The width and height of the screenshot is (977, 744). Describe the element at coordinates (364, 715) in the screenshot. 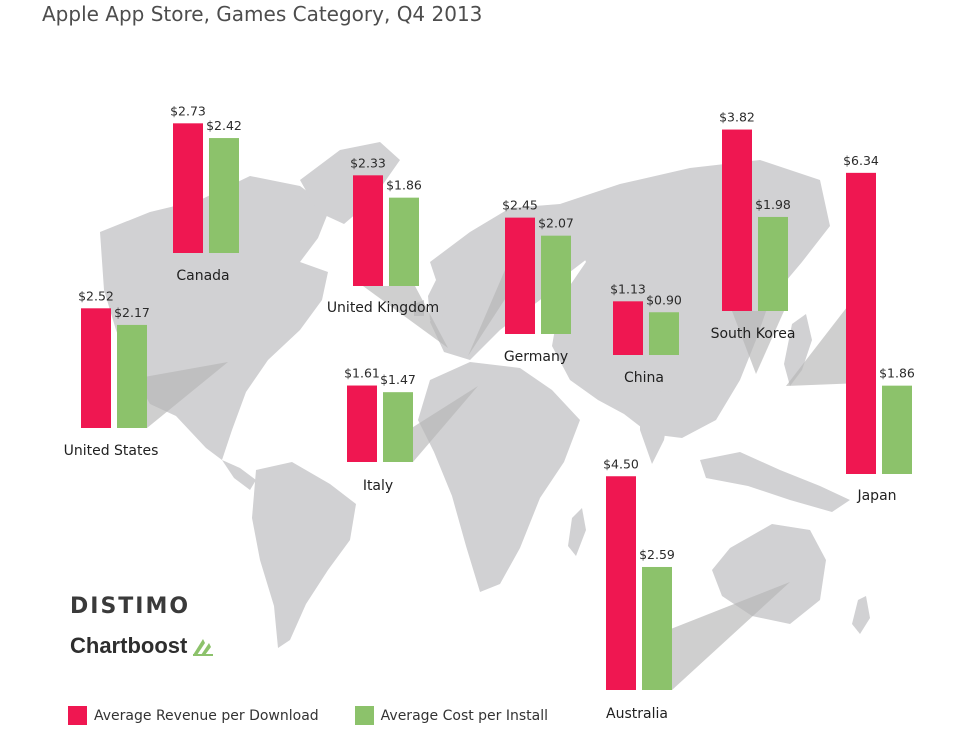

I see `legend-swatch-cost` at that location.